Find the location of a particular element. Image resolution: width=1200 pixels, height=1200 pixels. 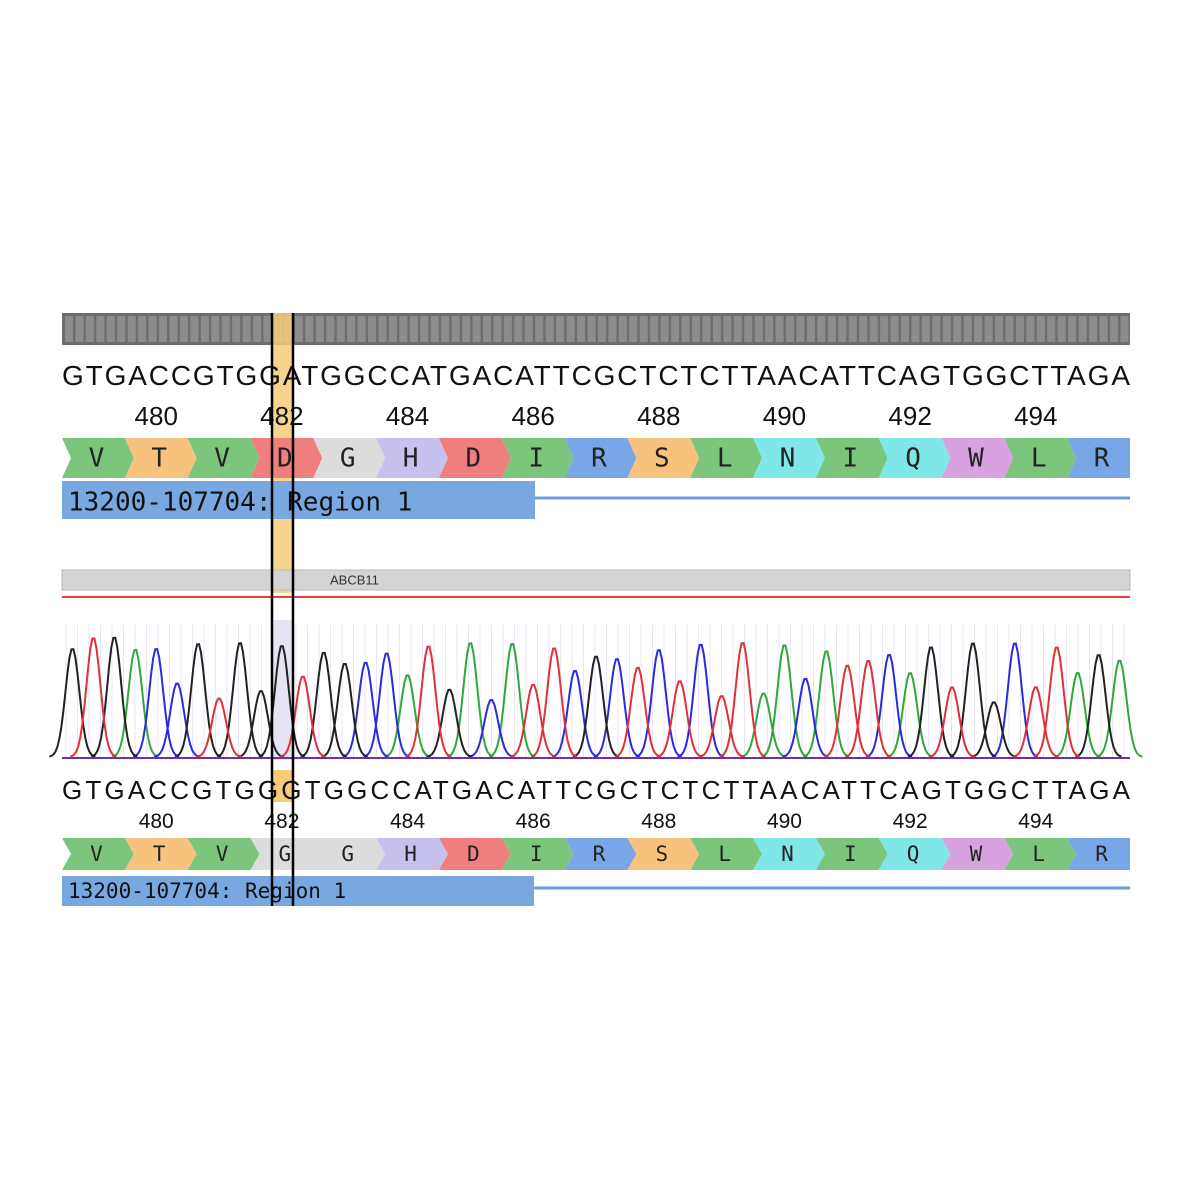

position-label: 480 is located at coordinates (156, 821).